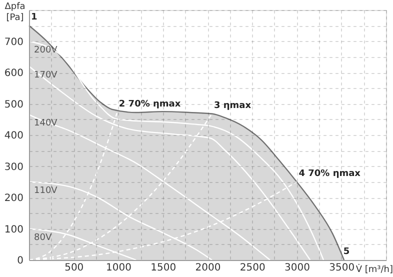 This screenshot has height=277, width=393. What do you see at coordinates (15, 12) in the screenshot?
I see `y-axis-title: Δpfa [Pa]` at bounding box center [15, 12].